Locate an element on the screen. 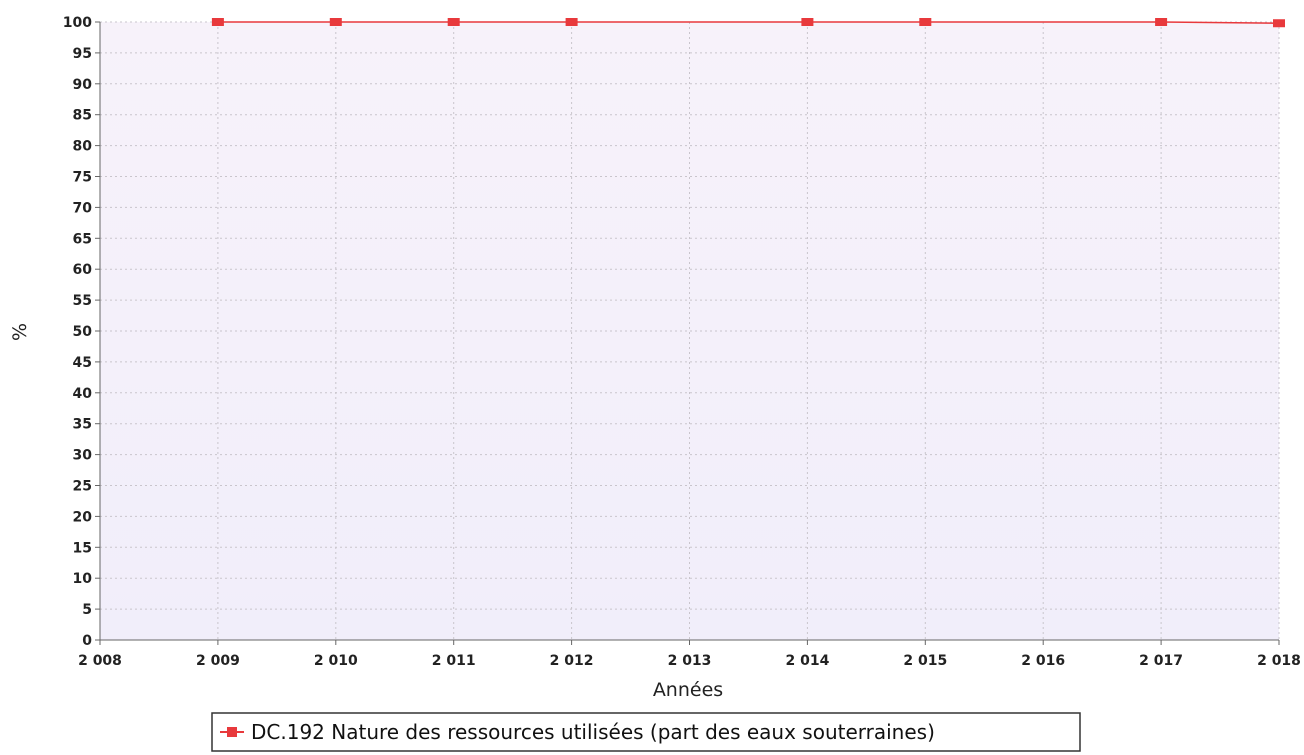 Image resolution: width=1304 pixels, height=755 pixels. y-tick-label: 60 is located at coordinates (83, 270).